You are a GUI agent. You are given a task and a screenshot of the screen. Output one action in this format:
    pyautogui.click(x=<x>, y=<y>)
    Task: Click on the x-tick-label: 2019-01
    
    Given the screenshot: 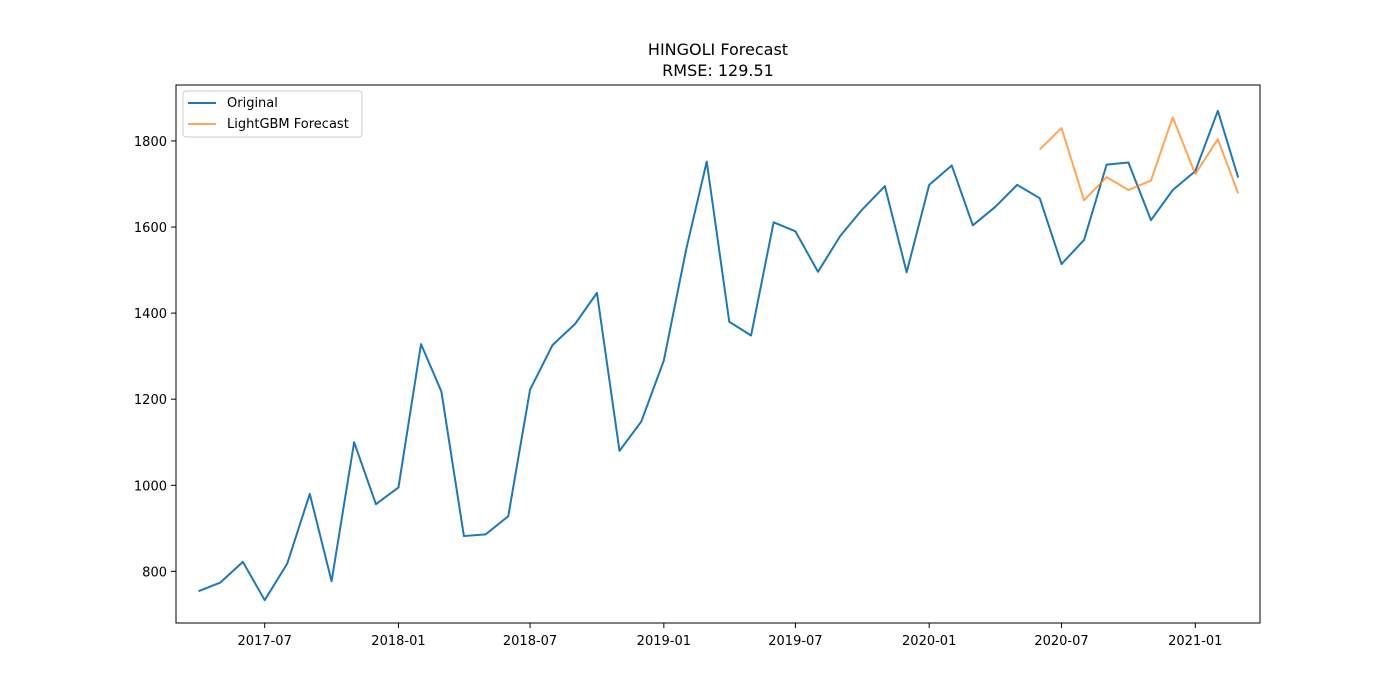 What is the action you would take?
    pyautogui.click(x=664, y=641)
    